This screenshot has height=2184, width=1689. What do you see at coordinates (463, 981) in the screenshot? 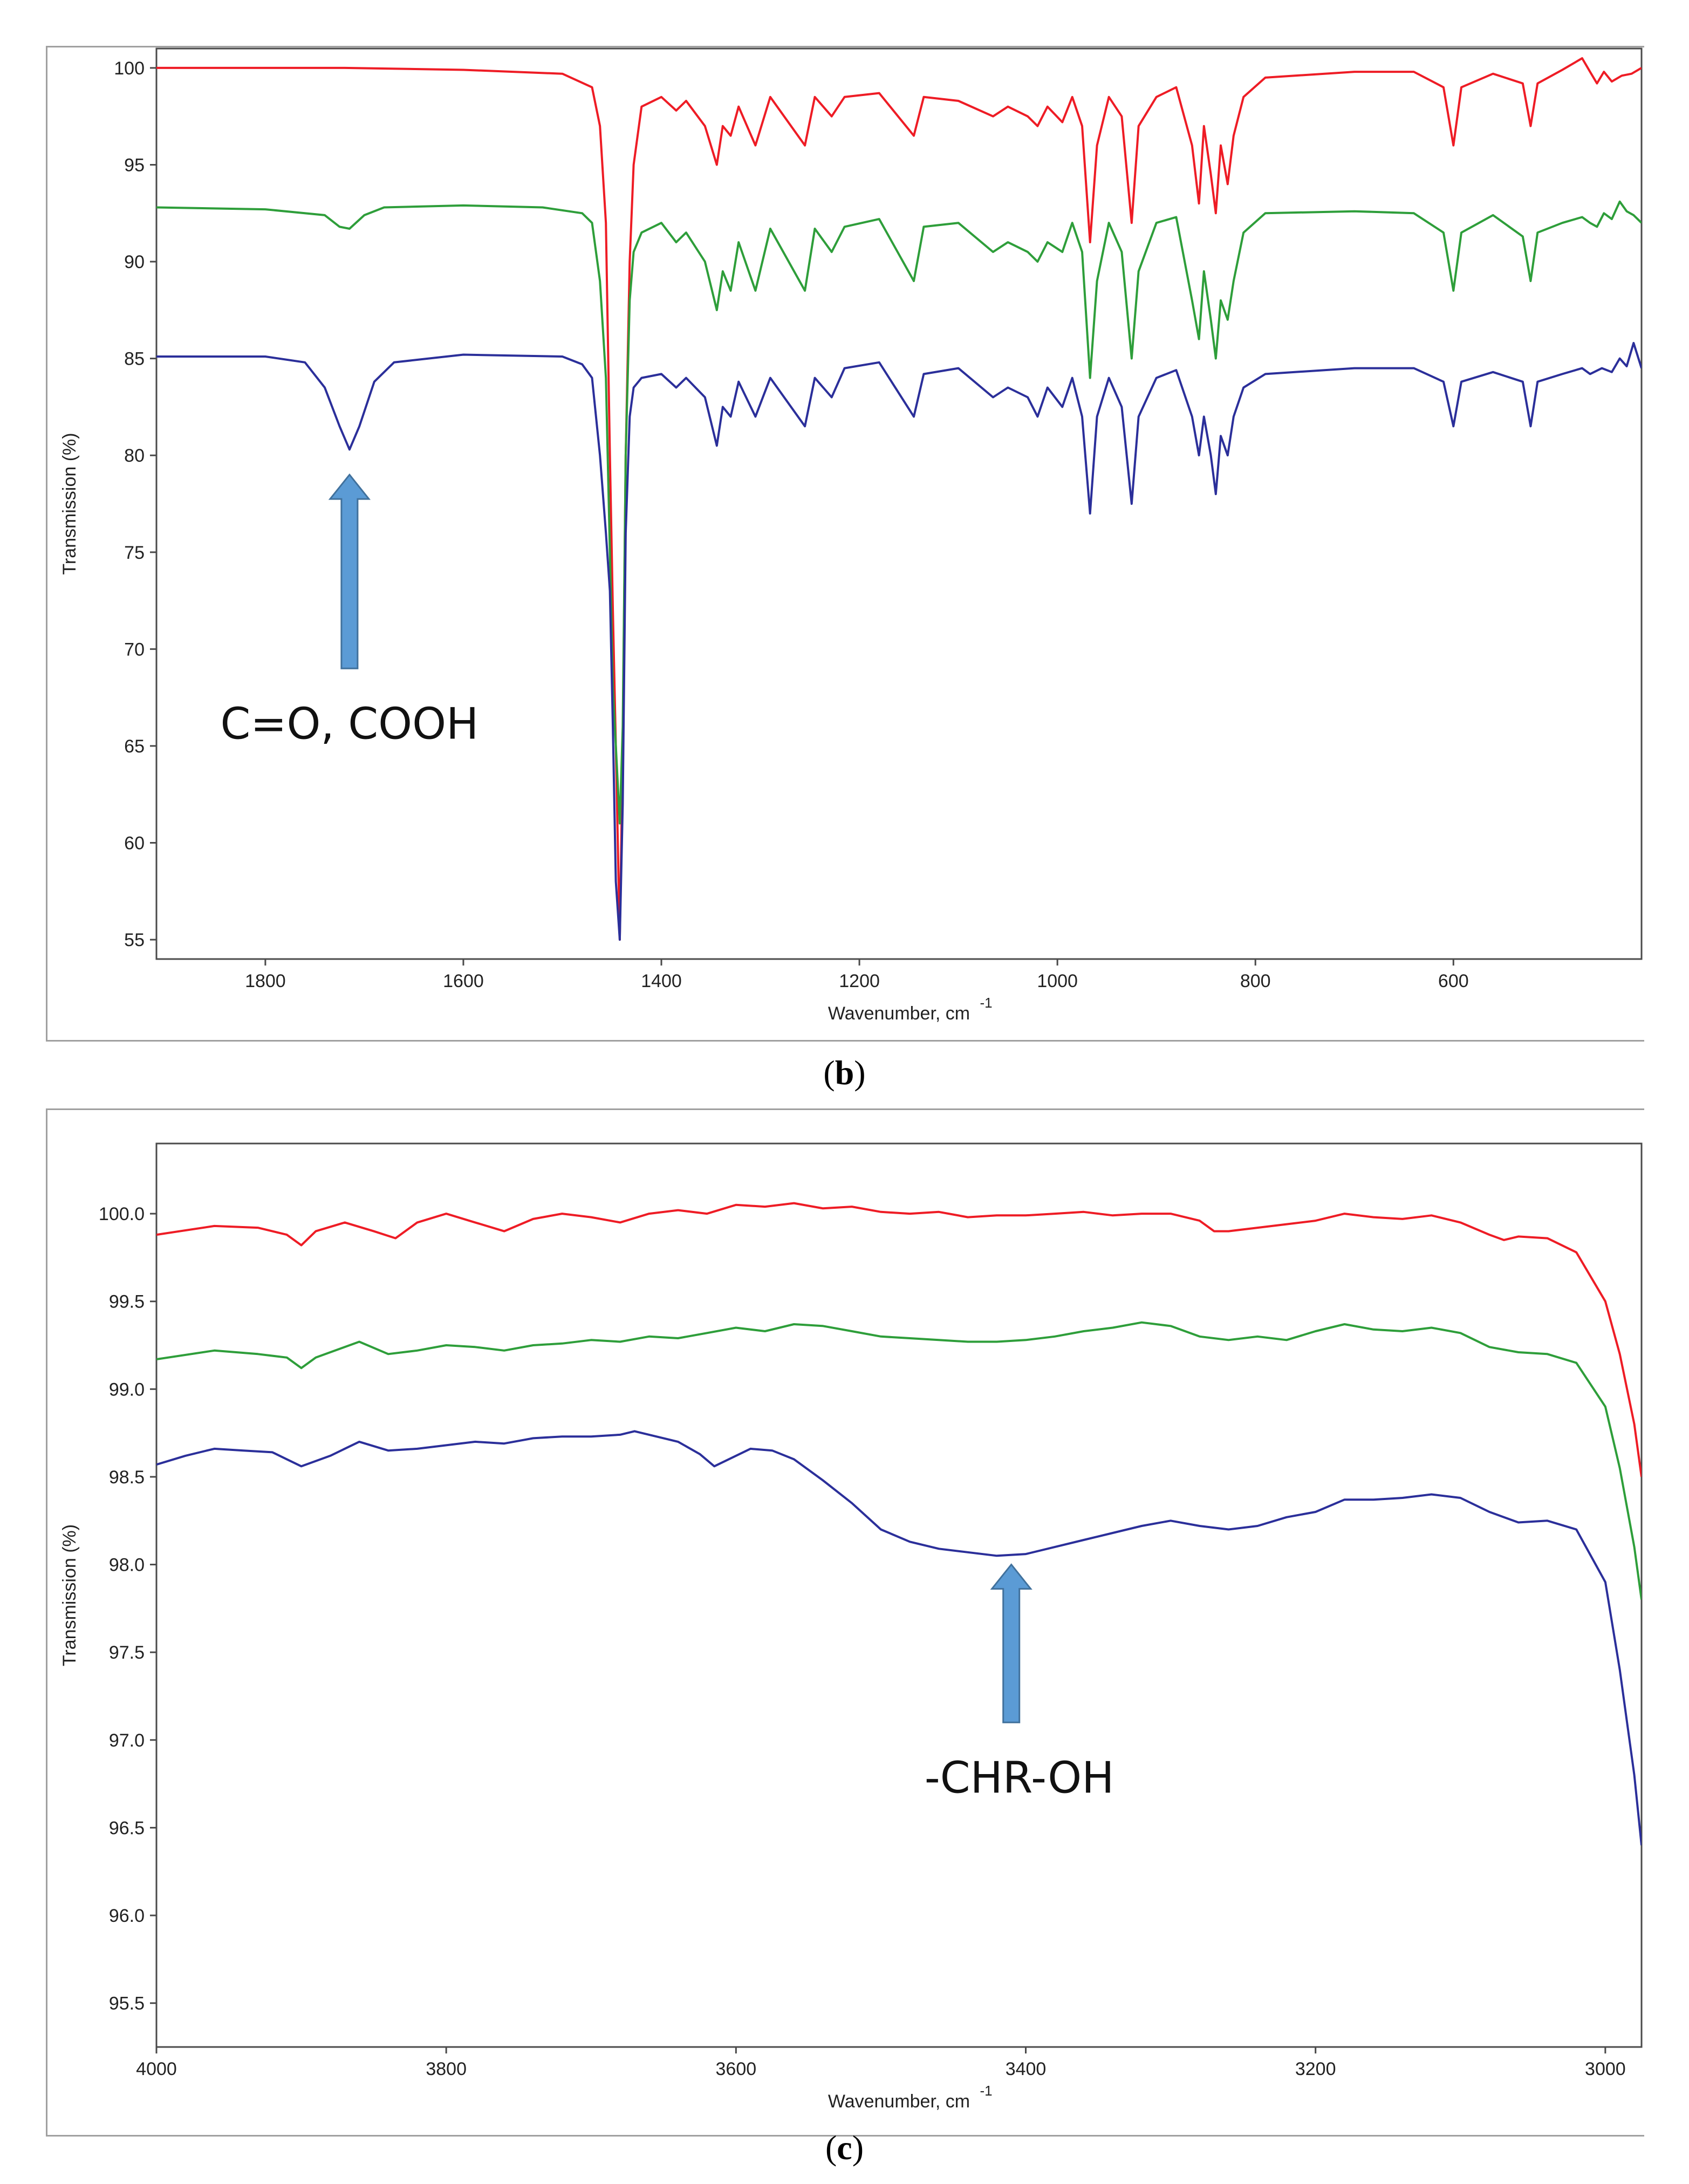
I see `chart-b-x-tick-label: 1600` at bounding box center [463, 981].